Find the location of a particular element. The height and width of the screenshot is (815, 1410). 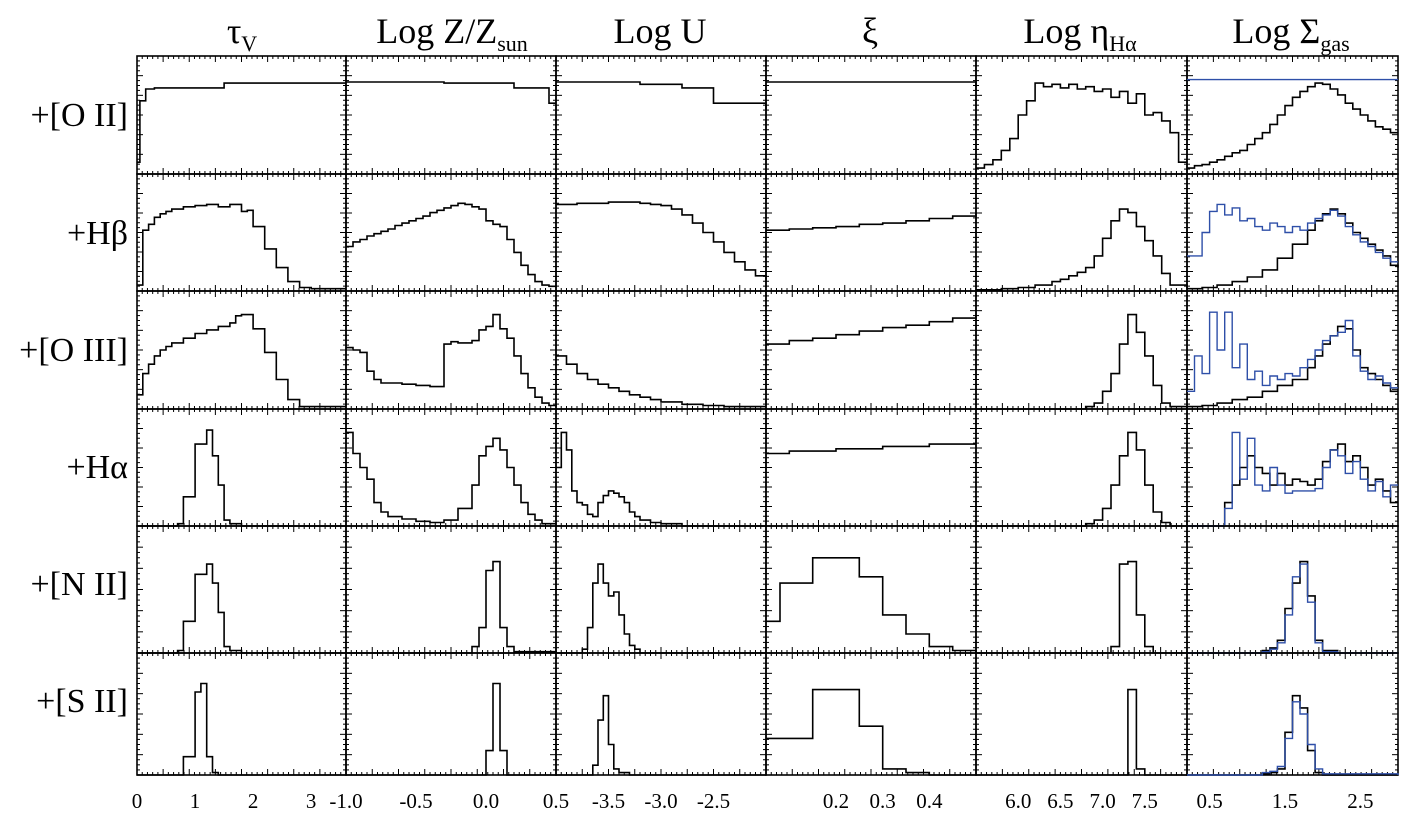

panel-r0-c3 is located at coordinates (871, 115).